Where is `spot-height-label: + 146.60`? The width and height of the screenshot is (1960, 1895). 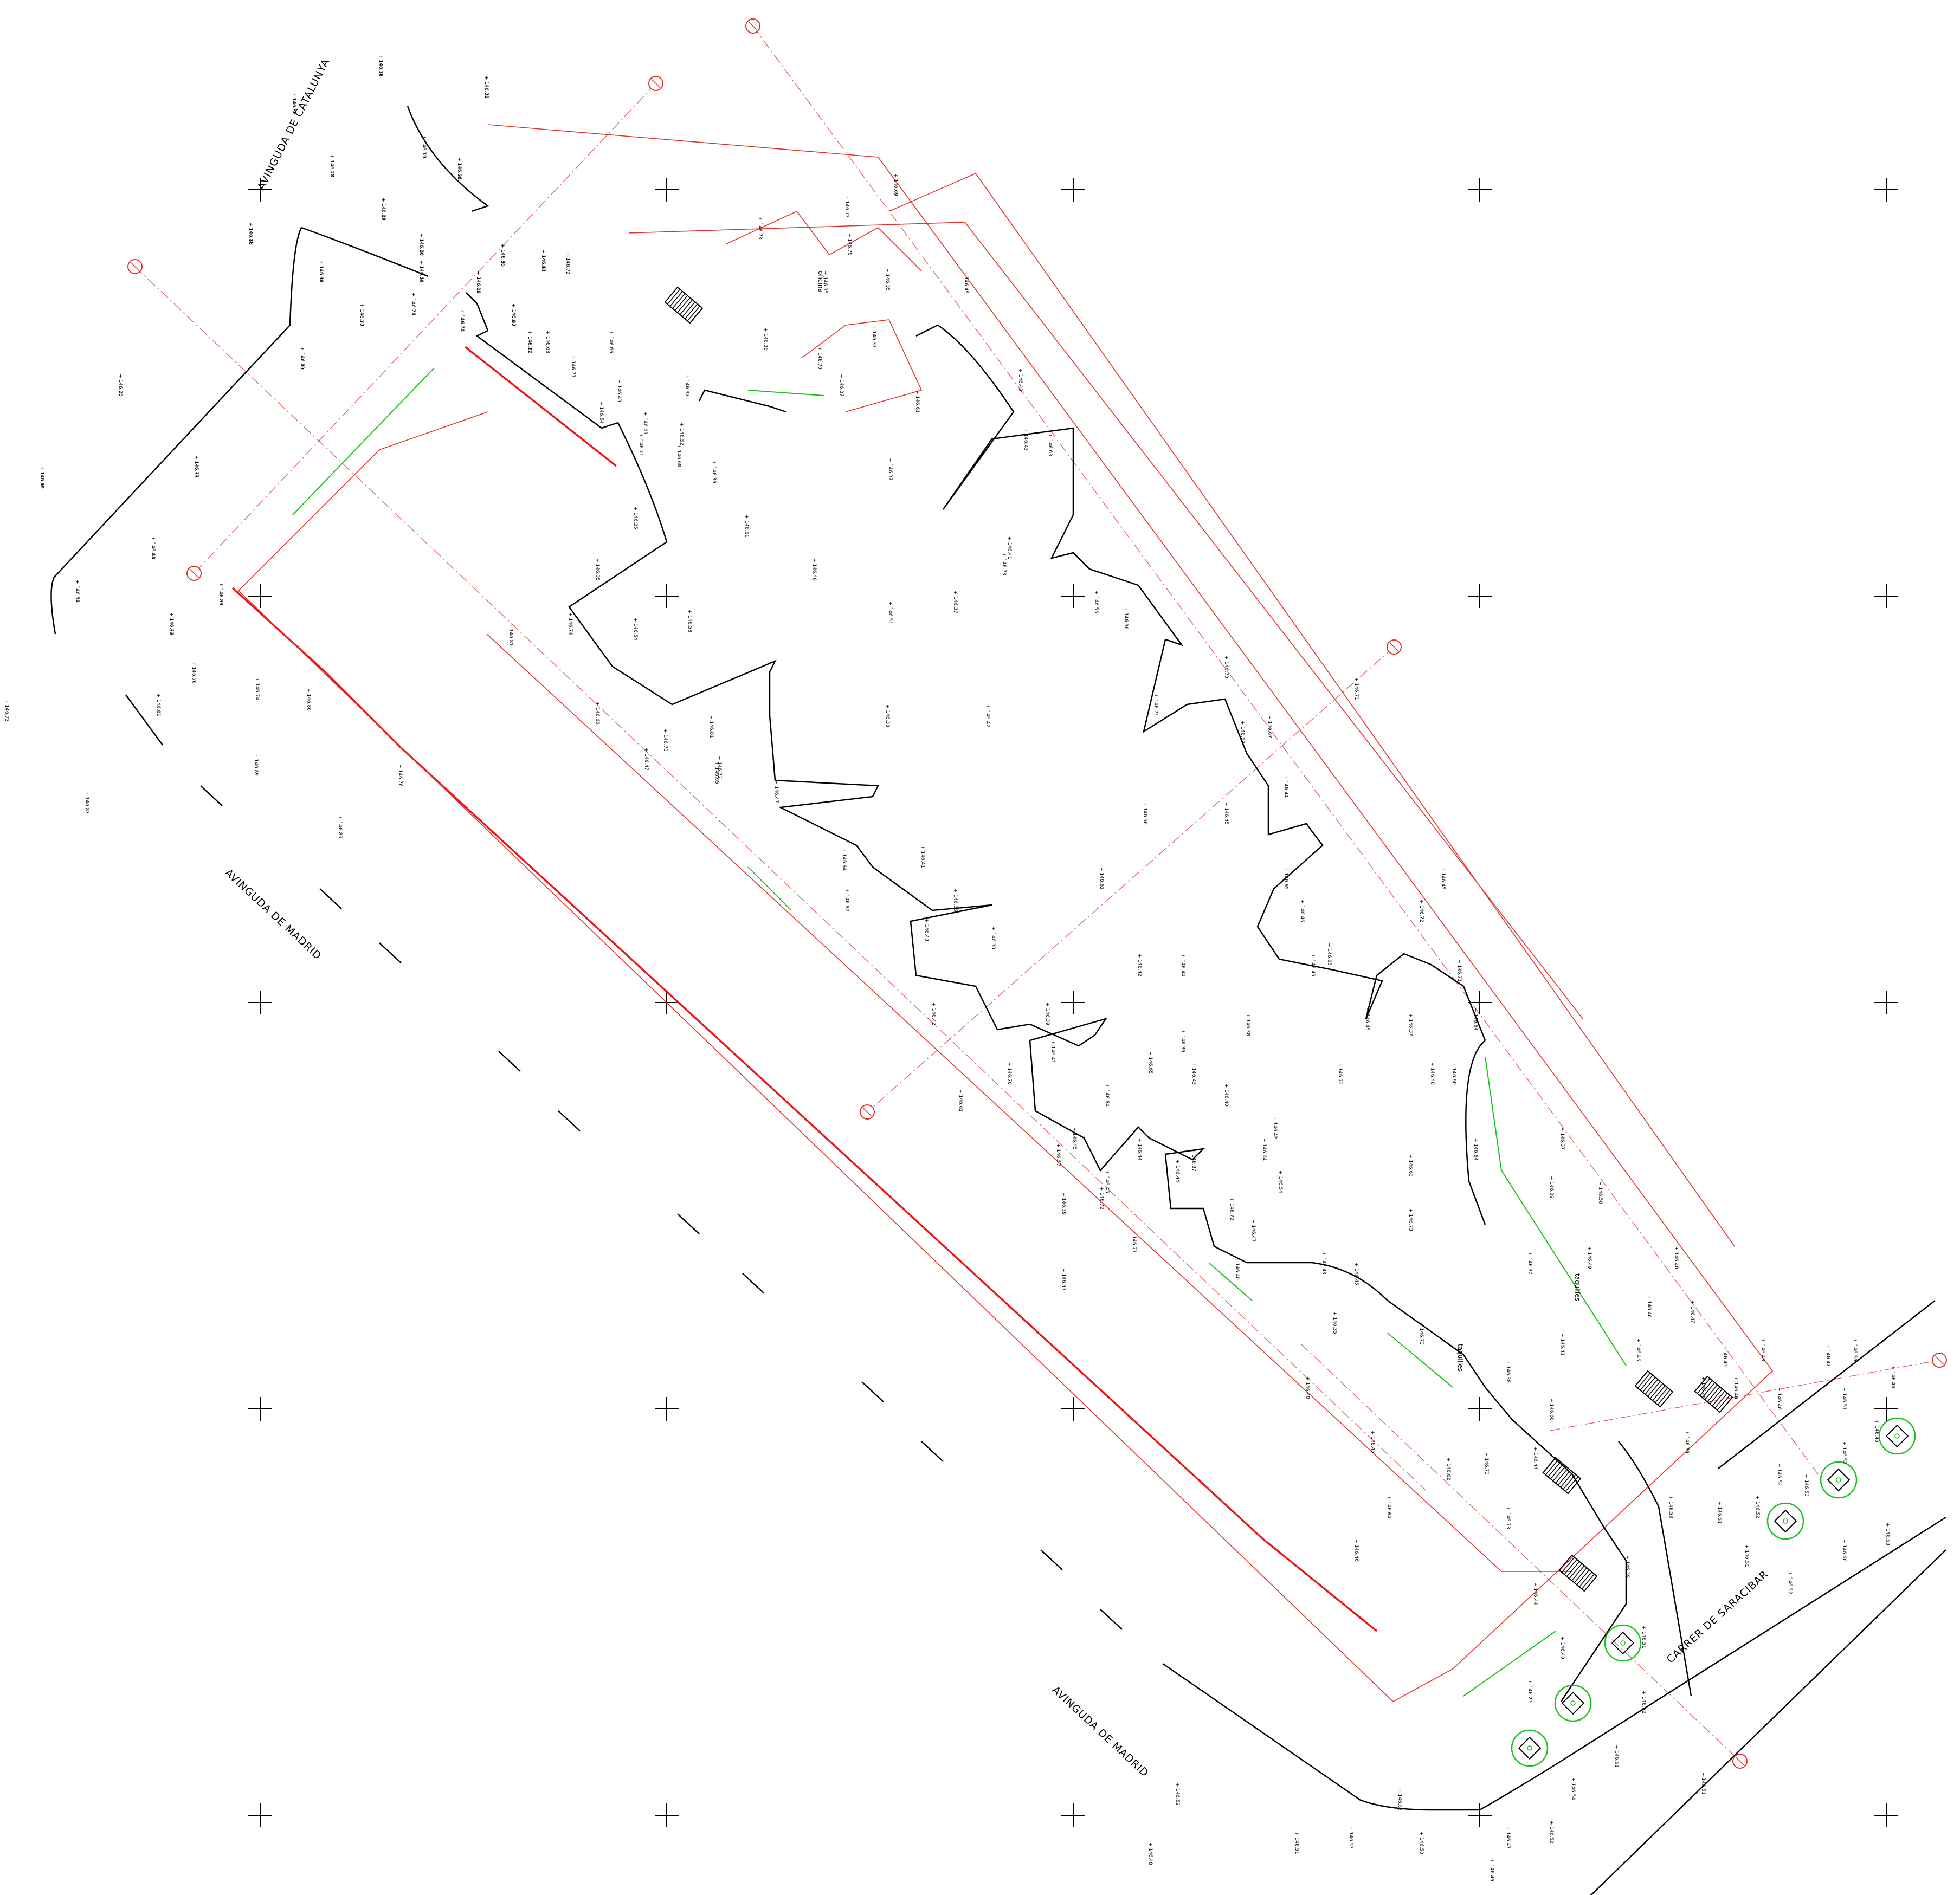
spot-height-label: + 146.60 is located at coordinates (1453, 1073).